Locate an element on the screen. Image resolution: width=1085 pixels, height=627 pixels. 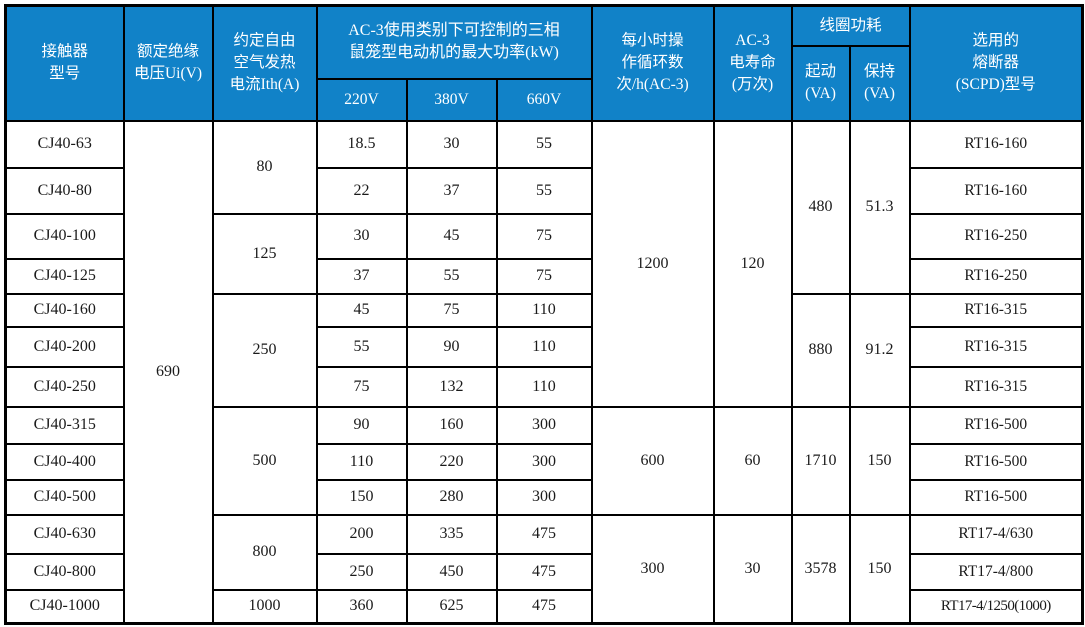
cell-power-220: 250 is located at coordinates (361, 571).